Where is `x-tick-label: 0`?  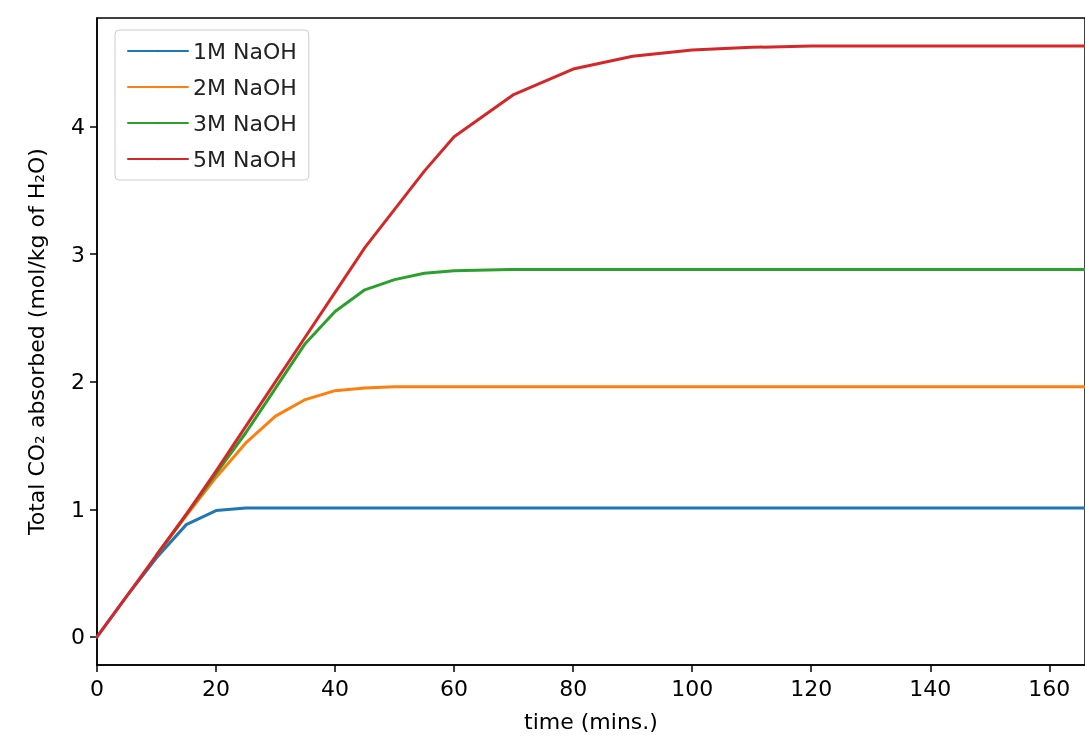 x-tick-label: 0 is located at coordinates (97, 688).